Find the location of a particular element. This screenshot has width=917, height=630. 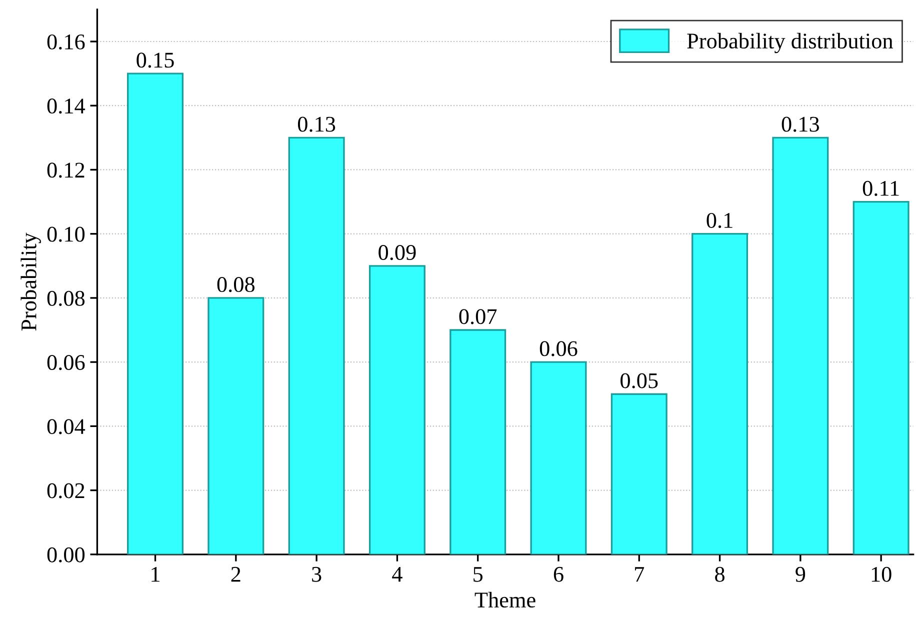

data-label: 0.08 is located at coordinates (236, 284).